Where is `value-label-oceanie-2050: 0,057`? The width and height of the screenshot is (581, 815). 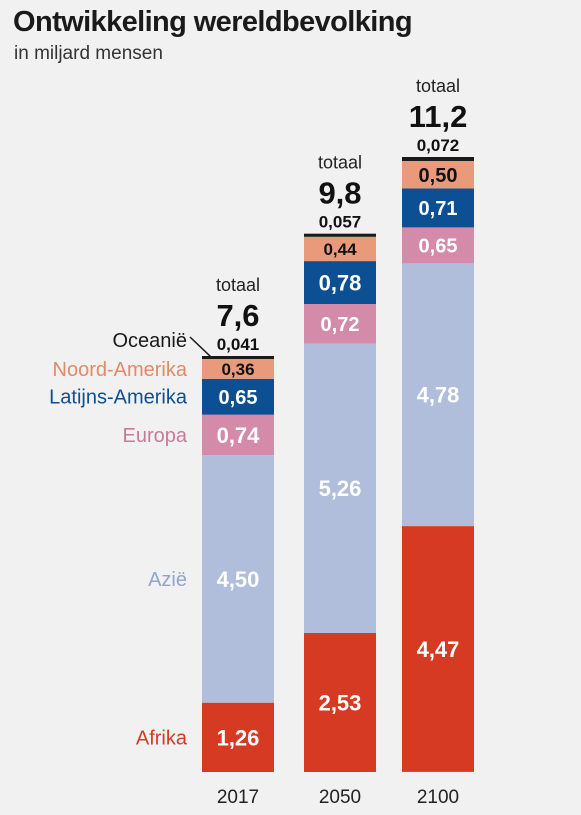 value-label-oceanie-2050: 0,057 is located at coordinates (340, 222).